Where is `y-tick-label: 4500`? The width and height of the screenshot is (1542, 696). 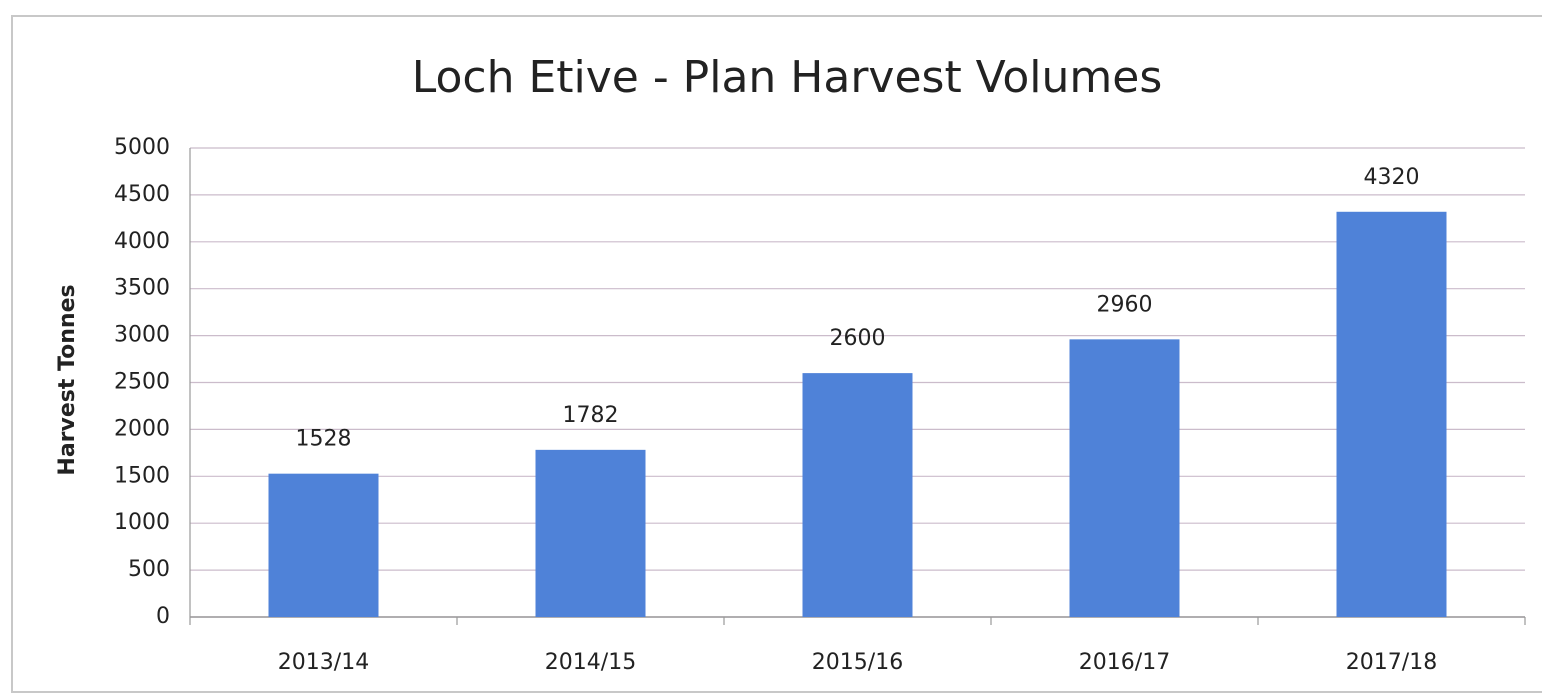
y-tick-label: 4500 is located at coordinates (142, 194).